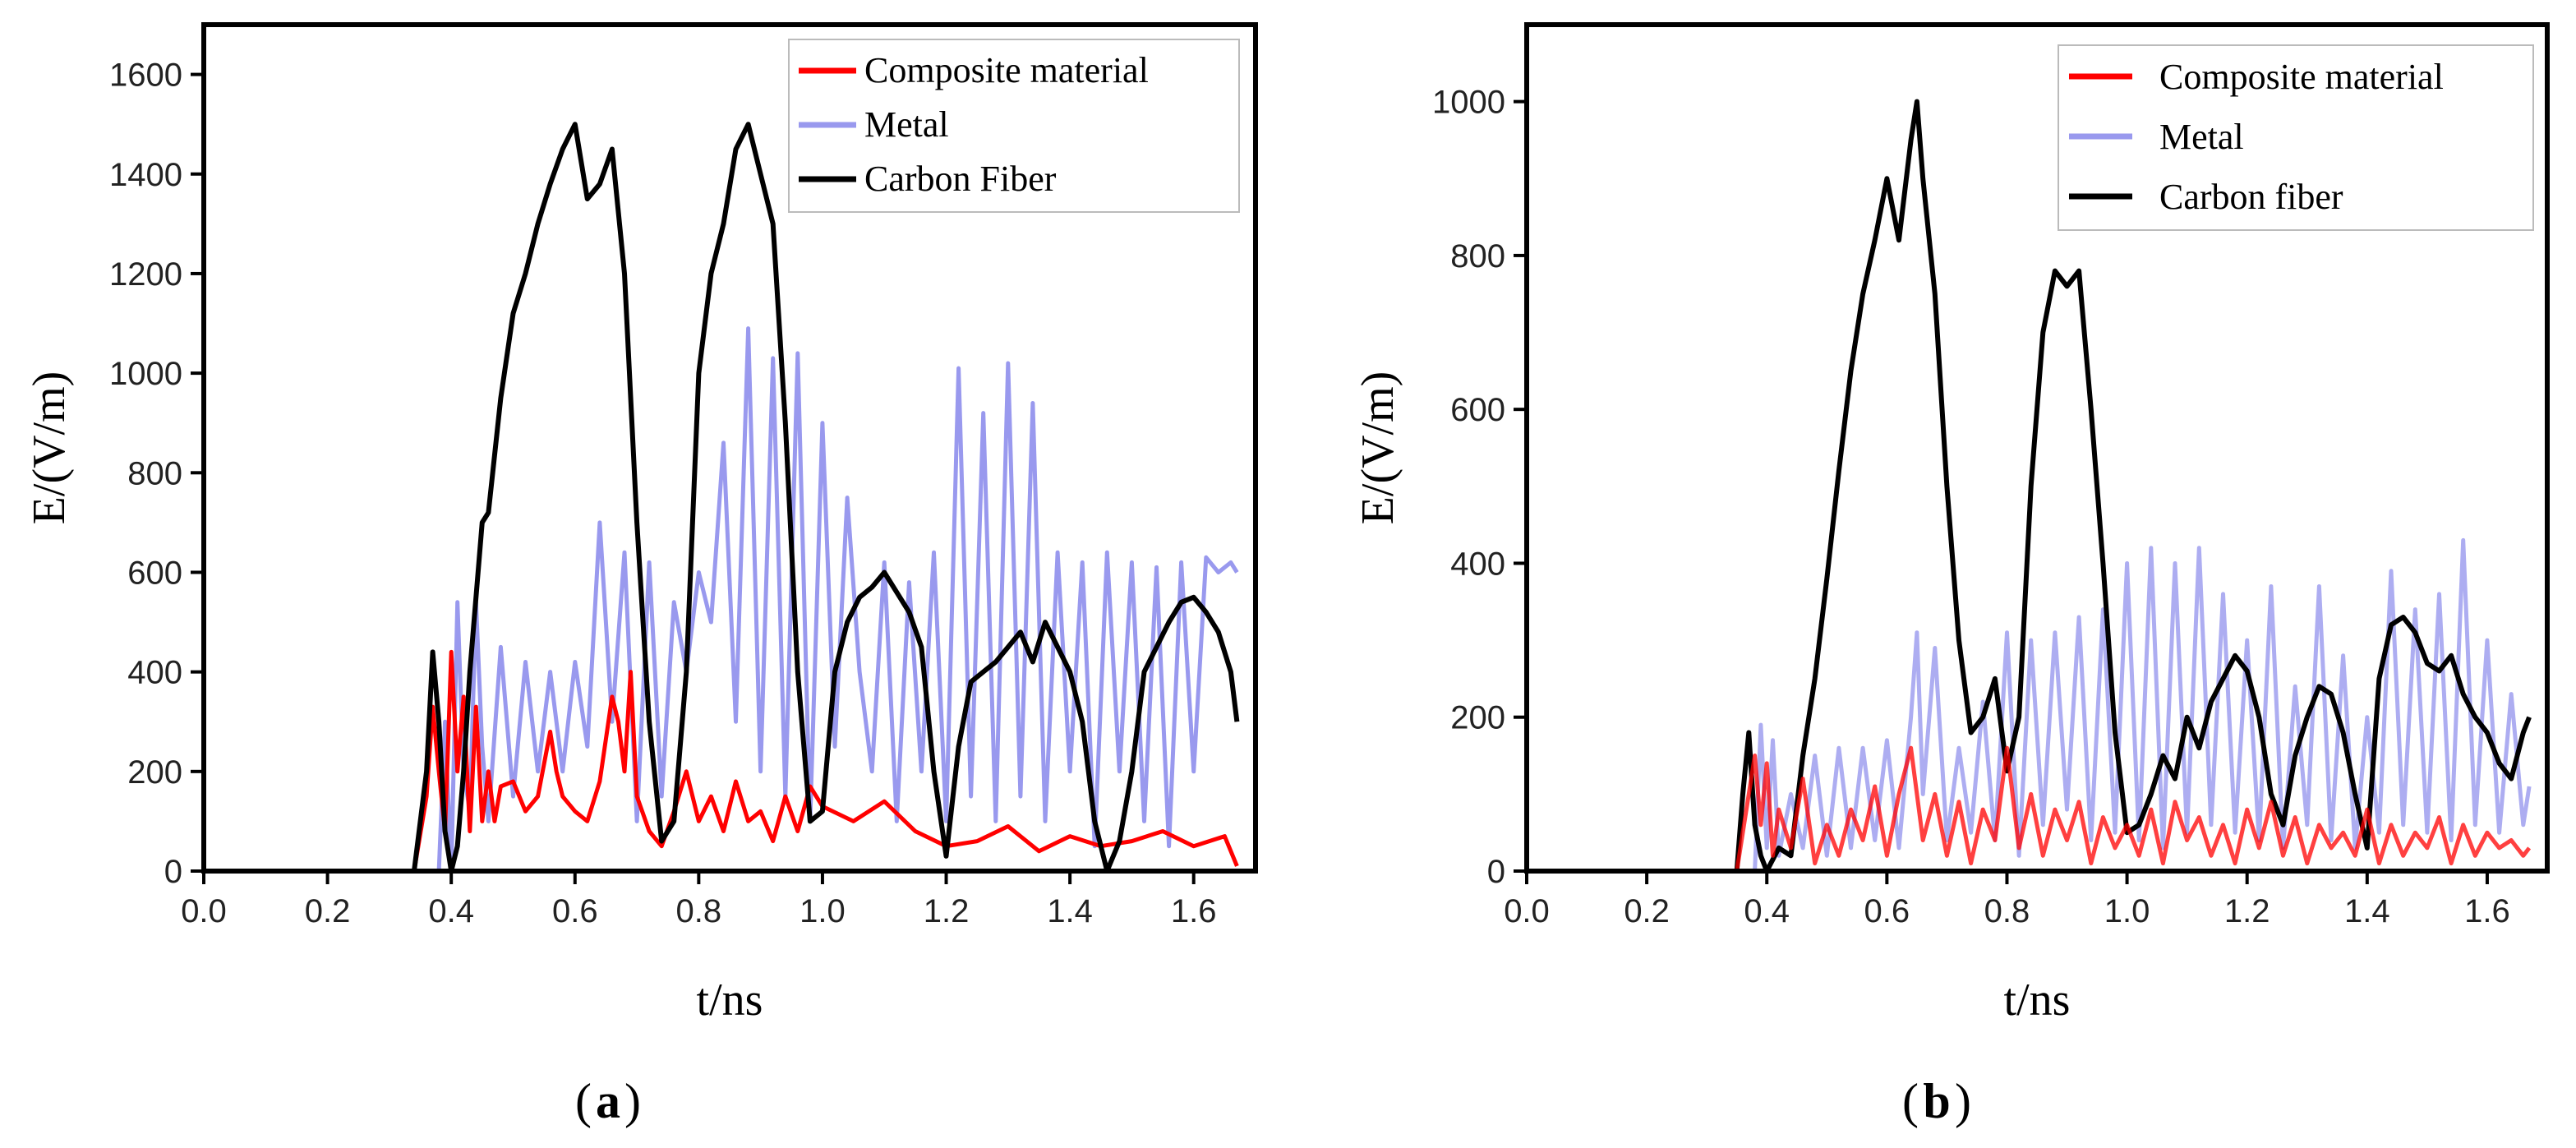 The height and width of the screenshot is (1148, 2576). I want to click on chart-b-caption-open-paren: (, so click(1910, 1101).